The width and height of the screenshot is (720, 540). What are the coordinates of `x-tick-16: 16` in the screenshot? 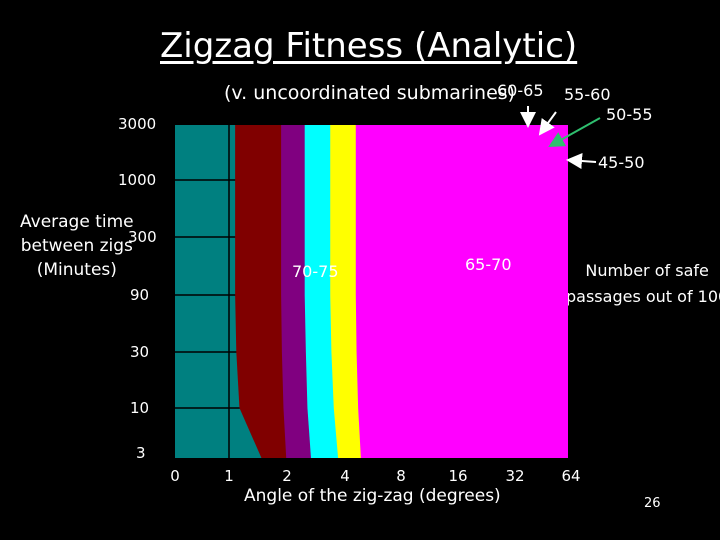 It's located at (457, 476).